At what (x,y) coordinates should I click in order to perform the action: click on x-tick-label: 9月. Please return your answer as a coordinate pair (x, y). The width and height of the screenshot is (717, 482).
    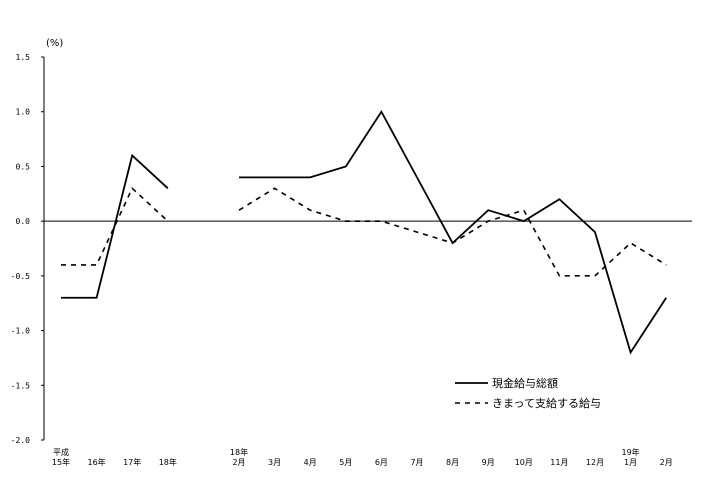
    Looking at the image, I should click on (488, 462).